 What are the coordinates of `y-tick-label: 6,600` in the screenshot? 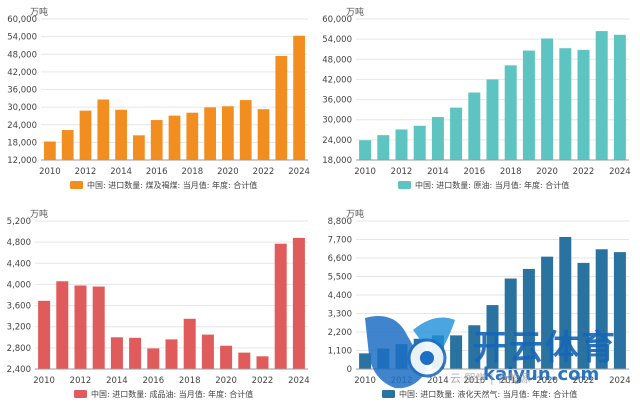 It's located at (340, 259).